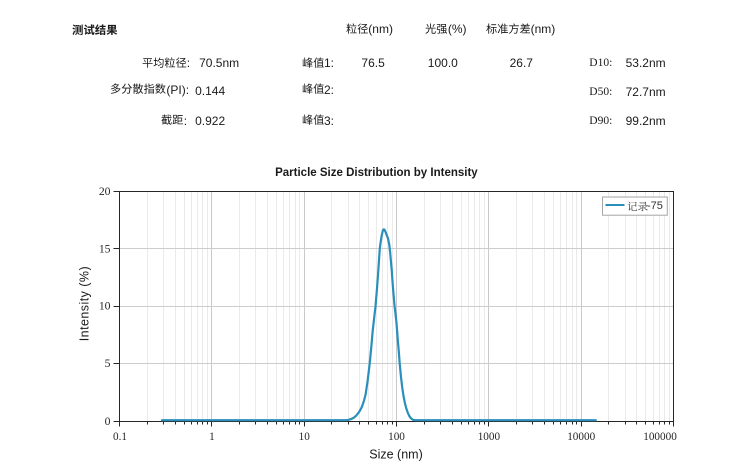 Image resolution: width=738 pixels, height=474 pixels. Describe the element at coordinates (84, 303) in the screenshot. I see `svg-text: Intensity (%)` at that location.